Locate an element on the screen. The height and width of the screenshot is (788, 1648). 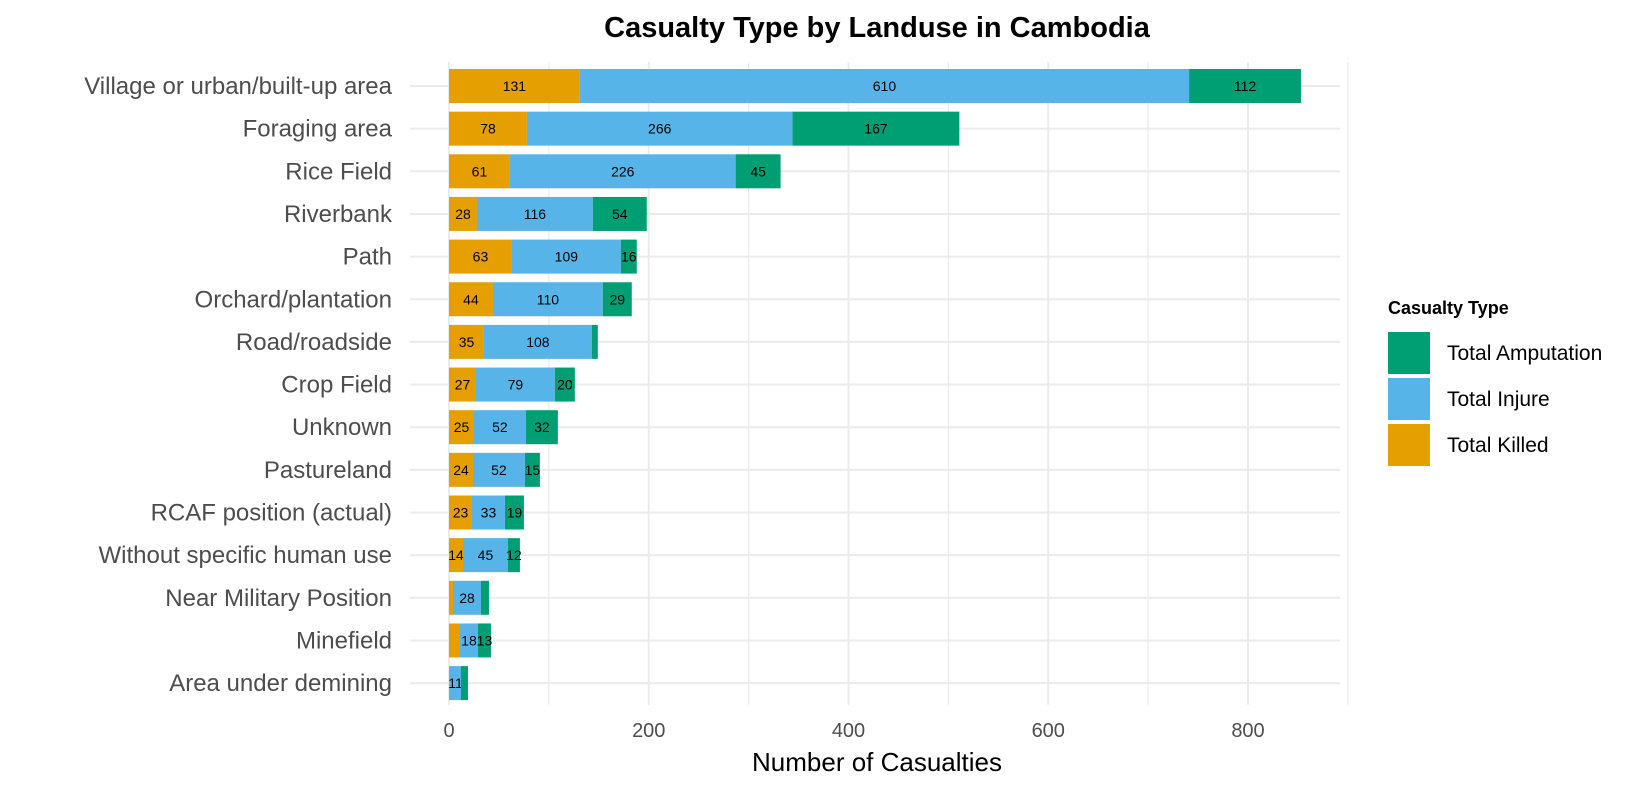
bar-value-label: 20 is located at coordinates (565, 385).